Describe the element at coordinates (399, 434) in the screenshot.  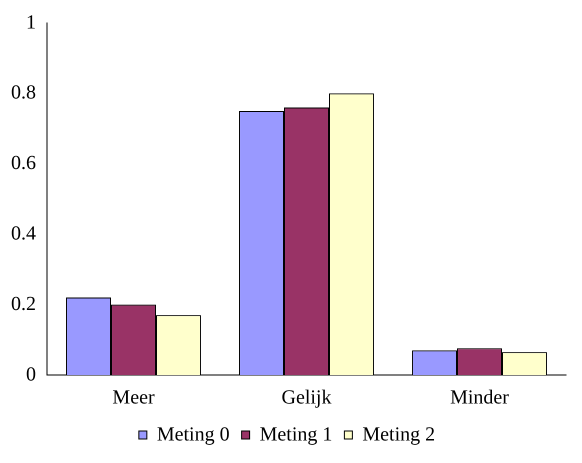
I see `legend-label: Meting 2` at that location.